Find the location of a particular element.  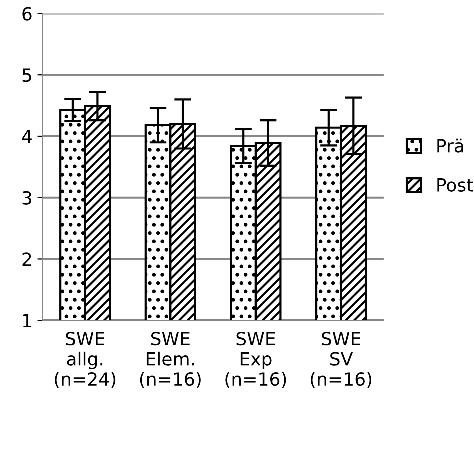

y-tick-label: 3 is located at coordinates (27, 198).